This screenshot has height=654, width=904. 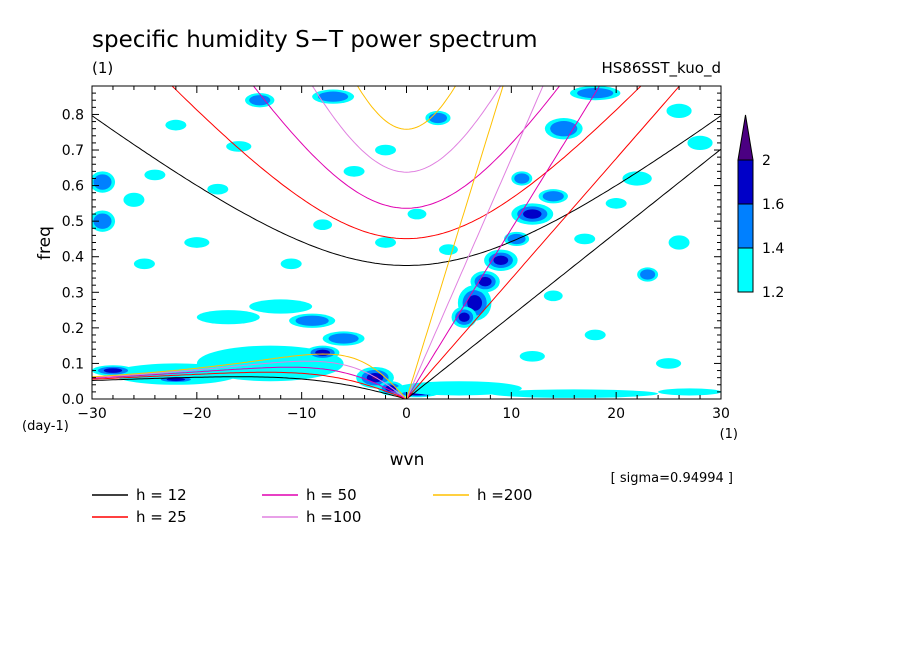 I want to click on y-axis-label: freq, so click(x=45, y=243).